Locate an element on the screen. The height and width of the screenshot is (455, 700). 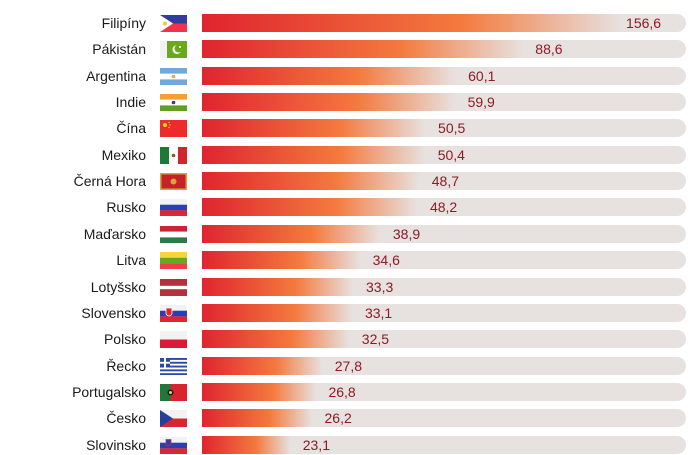
bar-row: Filipíny 156,6 is located at coordinates (350, 23).